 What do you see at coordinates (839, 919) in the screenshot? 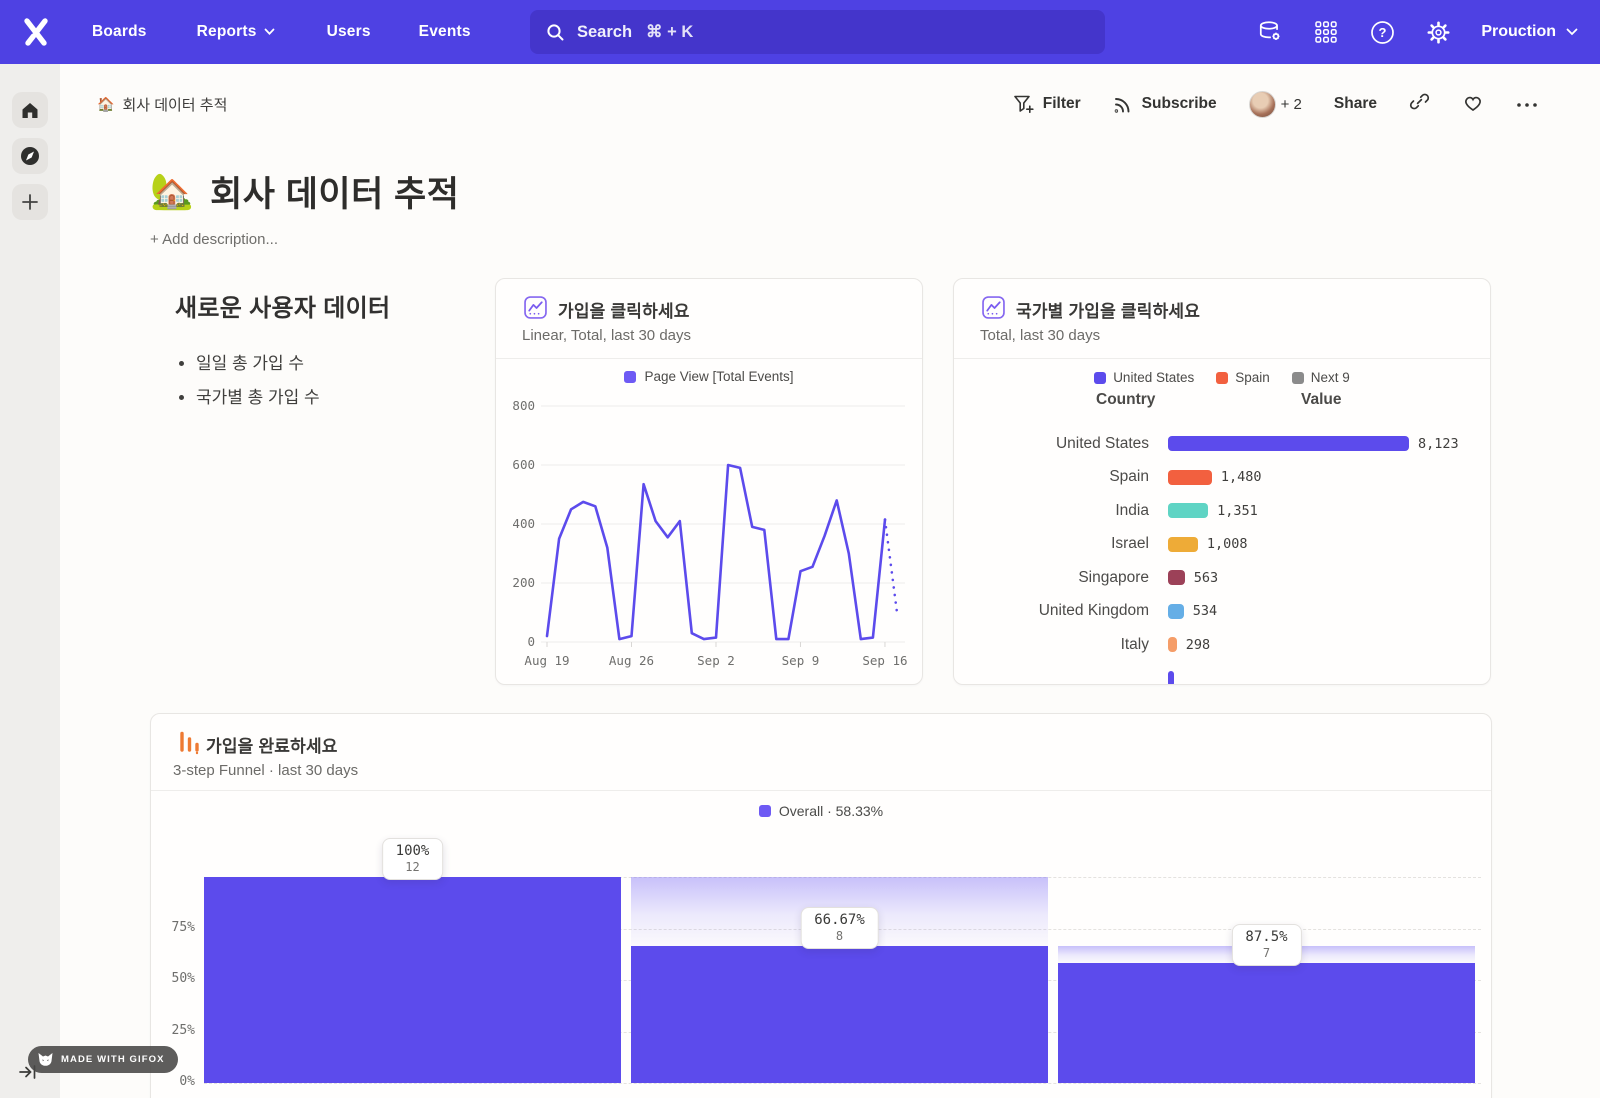
I see `conversion-percent: 66.67%` at bounding box center [839, 919].